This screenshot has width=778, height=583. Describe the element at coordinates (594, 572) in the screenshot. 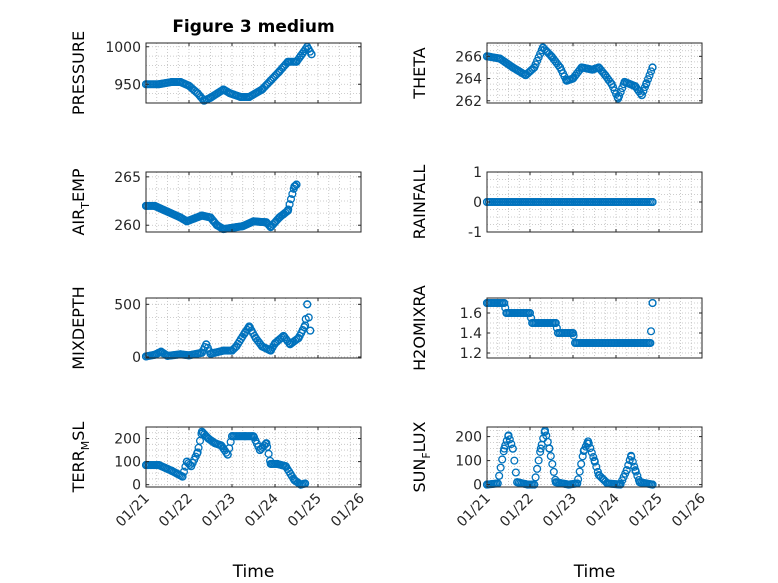

I see `x-axis-label: Time` at that location.